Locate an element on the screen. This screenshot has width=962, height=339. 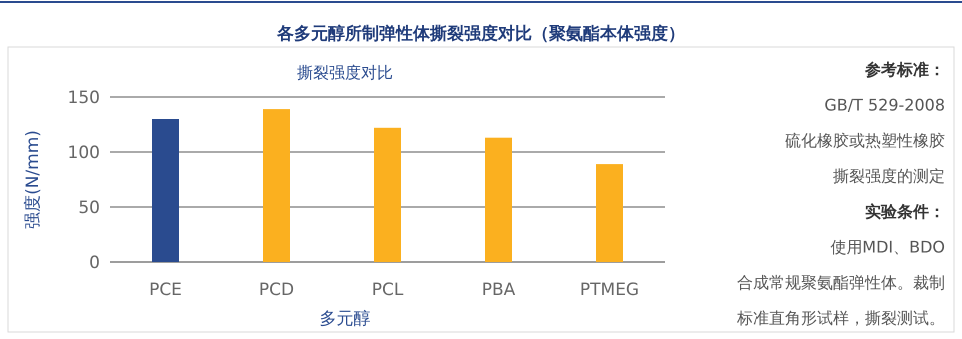
chart-title: 各多元醇所制弹性体撕裂强度对比（聚氨酯本体强度） is located at coordinates (480, 34).